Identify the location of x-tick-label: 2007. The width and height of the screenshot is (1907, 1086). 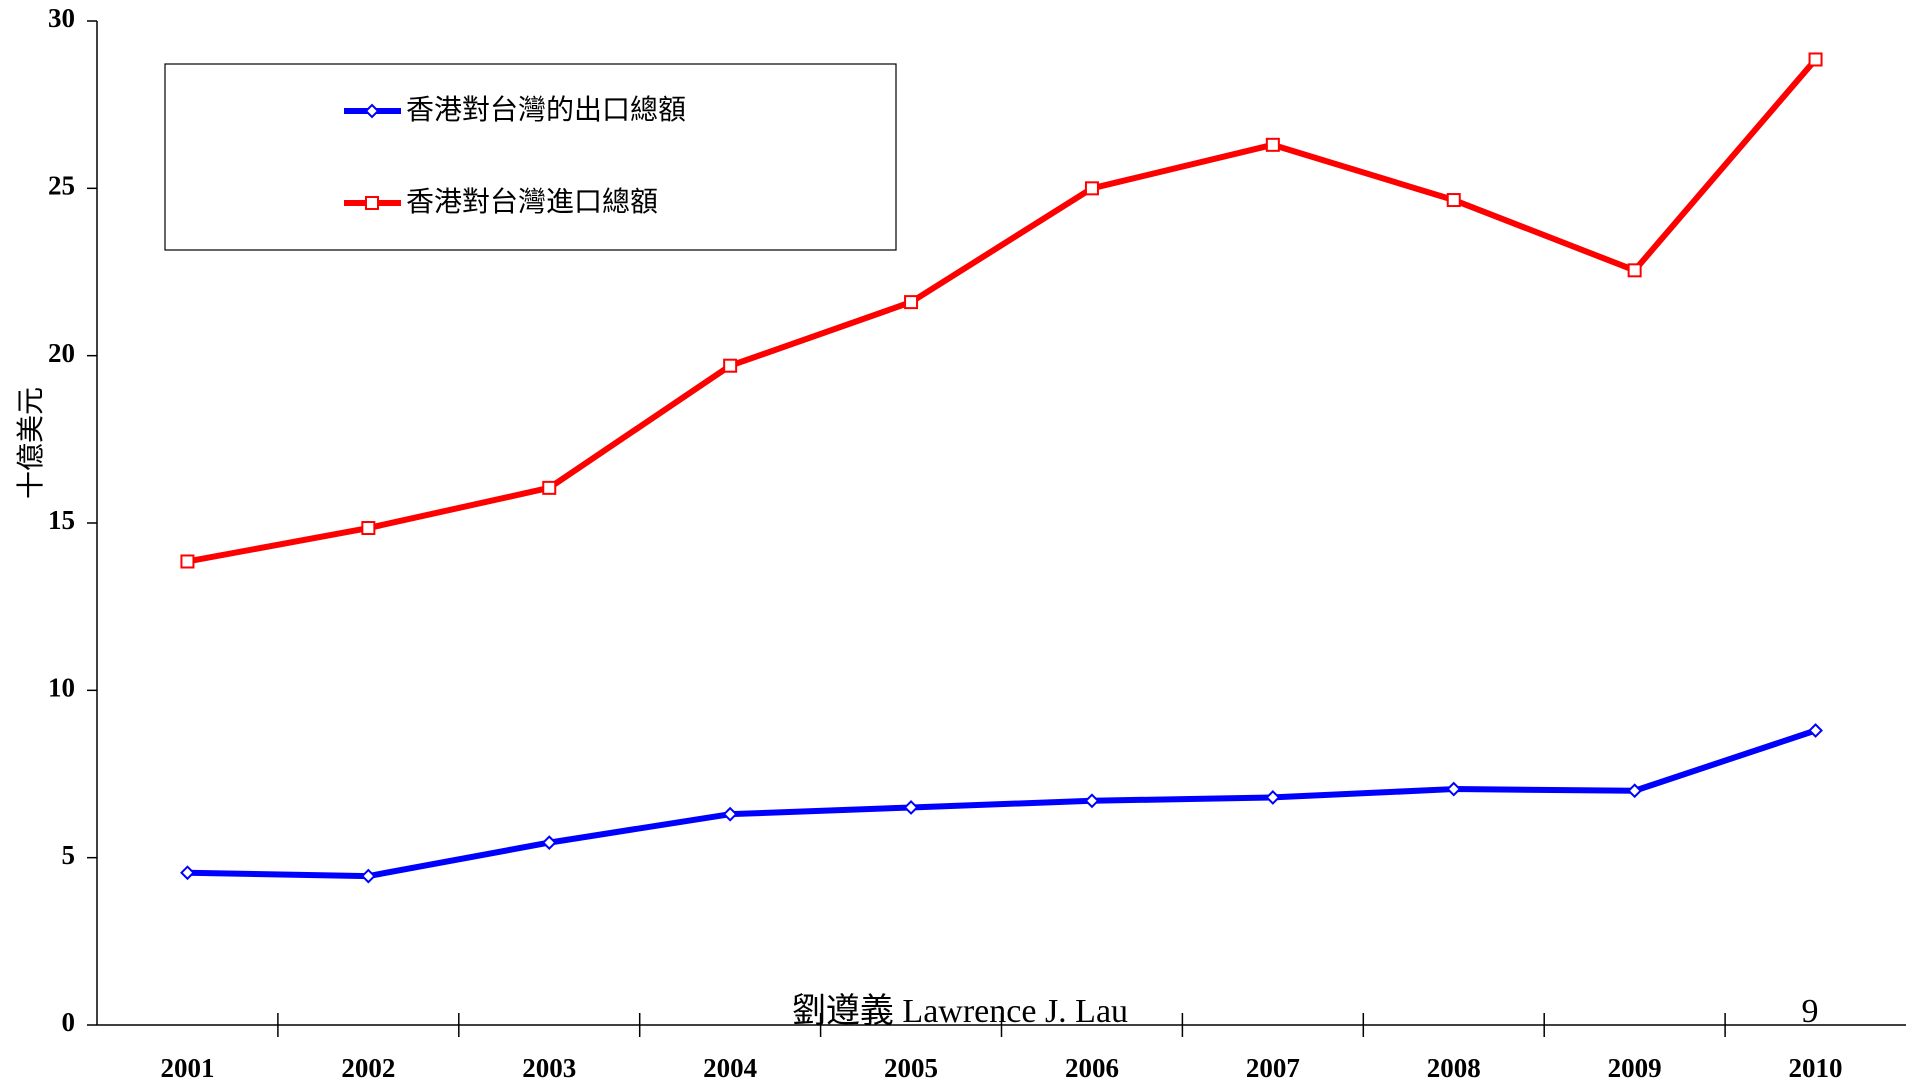
(1273, 1068).